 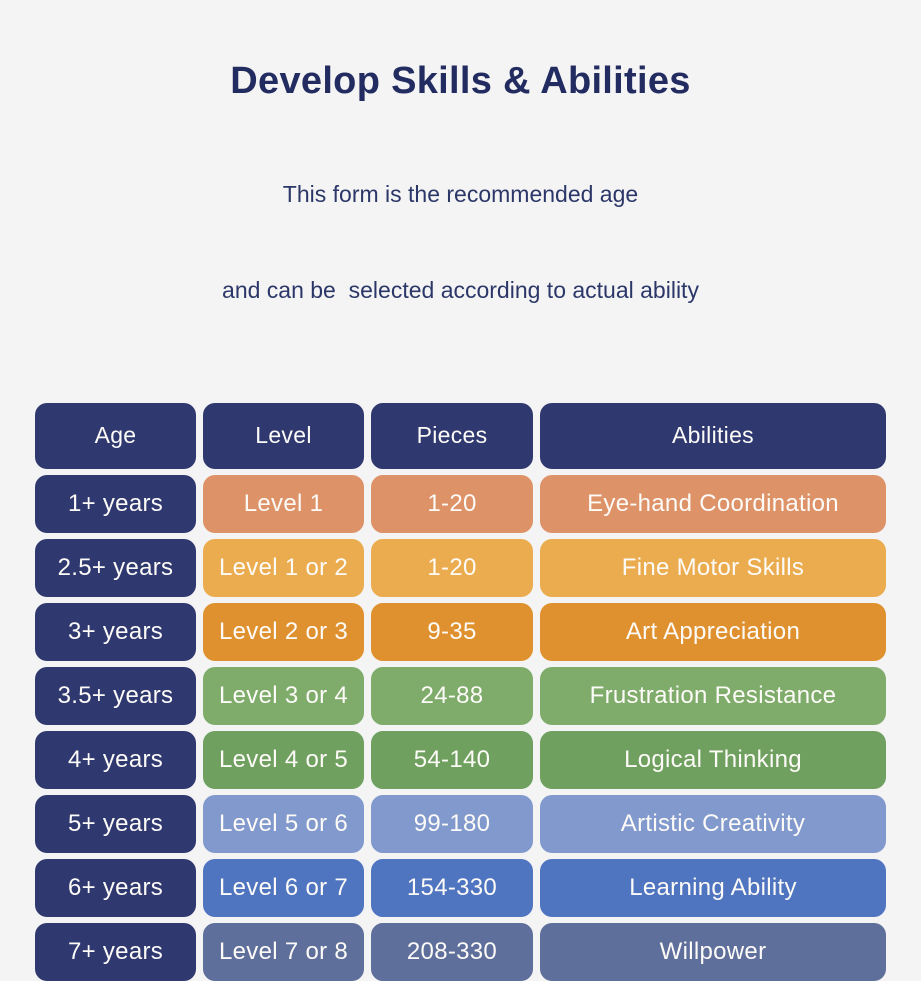 What do you see at coordinates (452, 631) in the screenshot?
I see `pieces-cell: 9-35` at bounding box center [452, 631].